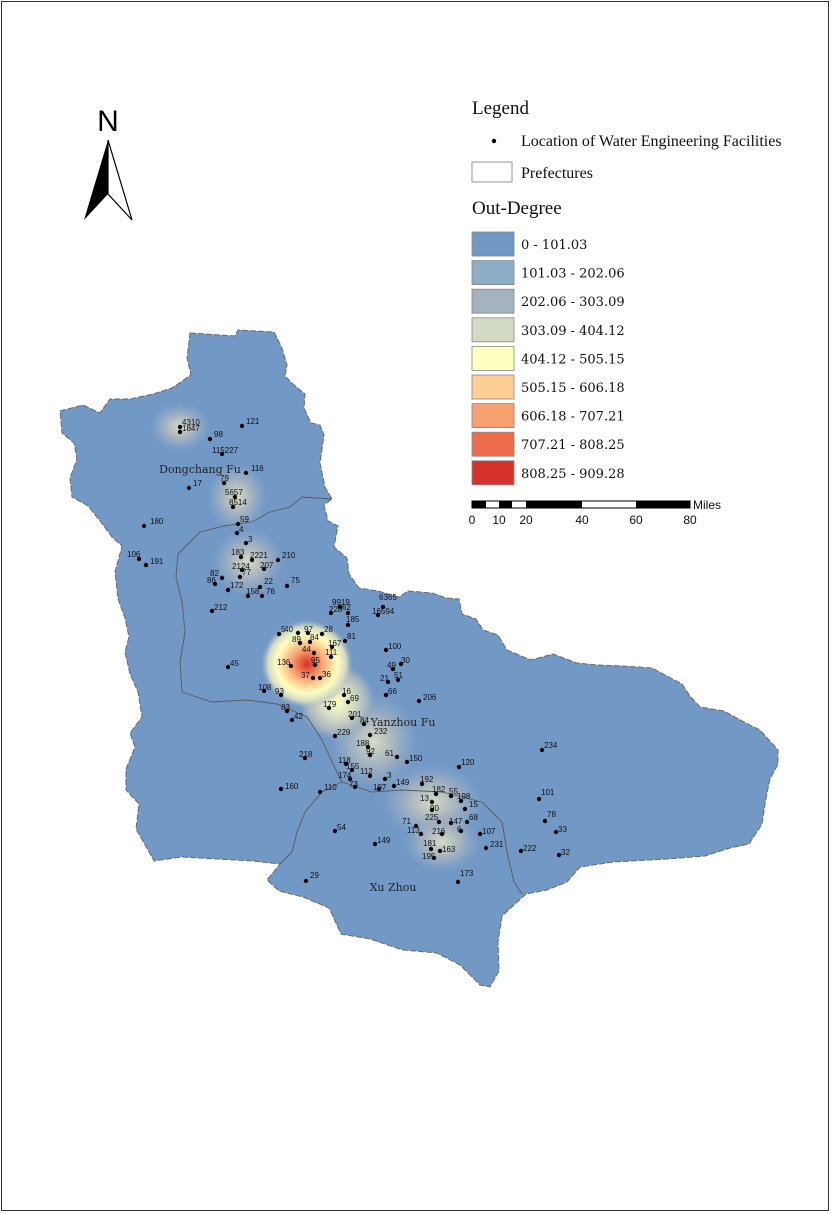  What do you see at coordinates (405, 660) in the screenshot?
I see `facility-label: 30` at bounding box center [405, 660].